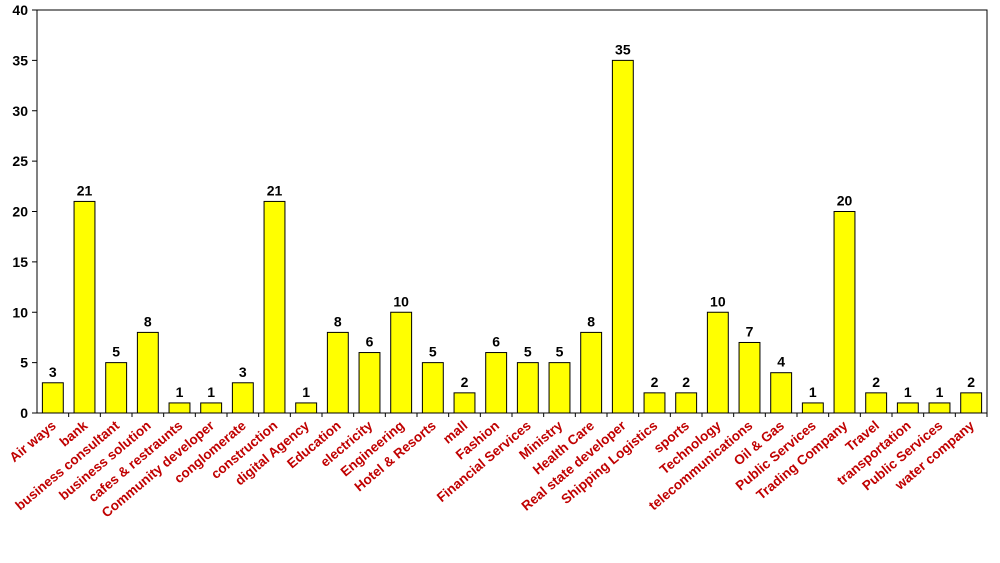 Image resolution: width=1000 pixels, height=563 pixels. I want to click on y-tick-label: 0, so click(24, 413).